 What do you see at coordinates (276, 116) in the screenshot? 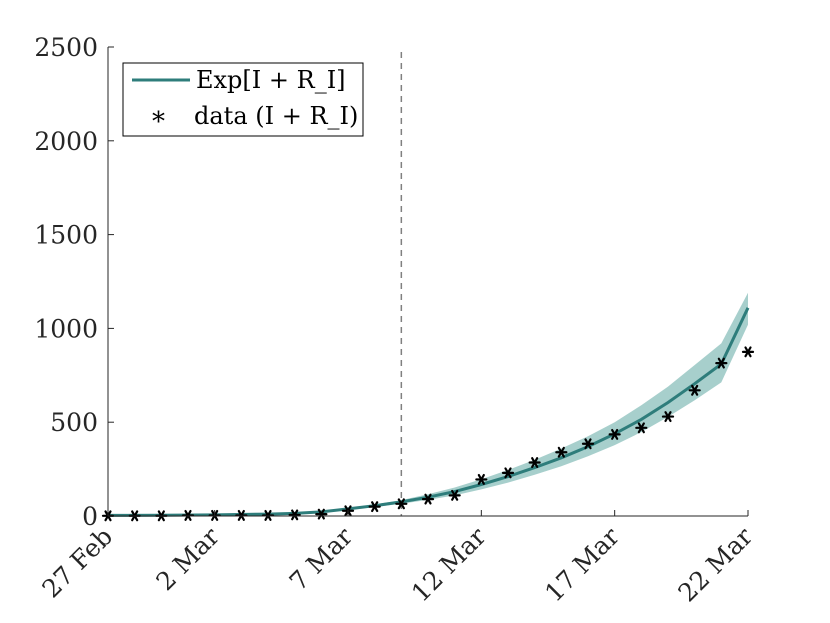
I see `legend-label-data: data (I + R_I)` at bounding box center [276, 116].